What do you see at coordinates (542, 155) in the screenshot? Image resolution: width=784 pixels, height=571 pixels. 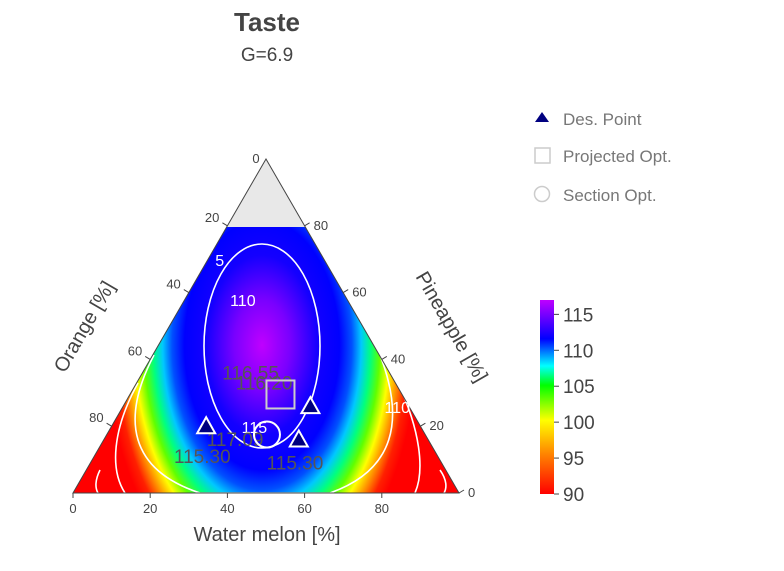 I see `square-icon` at bounding box center [542, 155].